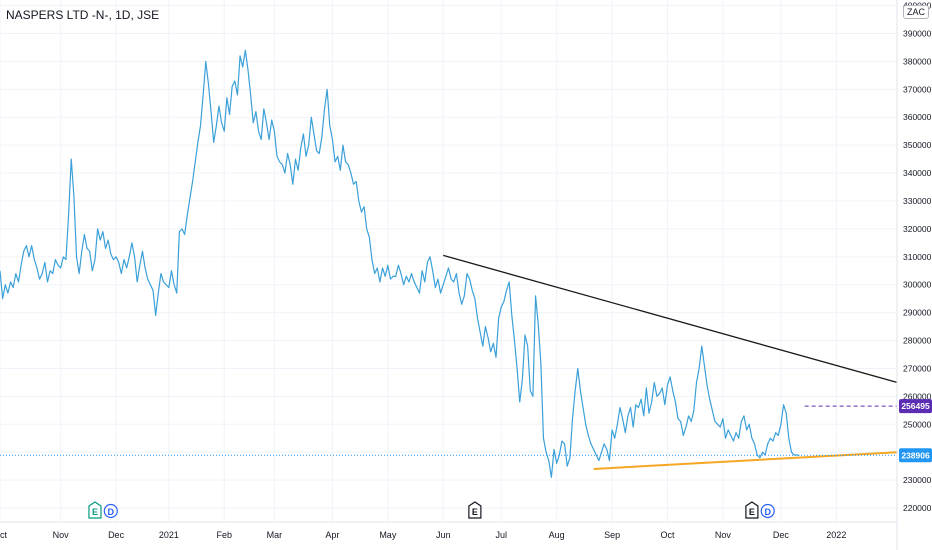 This screenshot has width=932, height=550. I want to click on price-tick-label: 290000, so click(917, 313).